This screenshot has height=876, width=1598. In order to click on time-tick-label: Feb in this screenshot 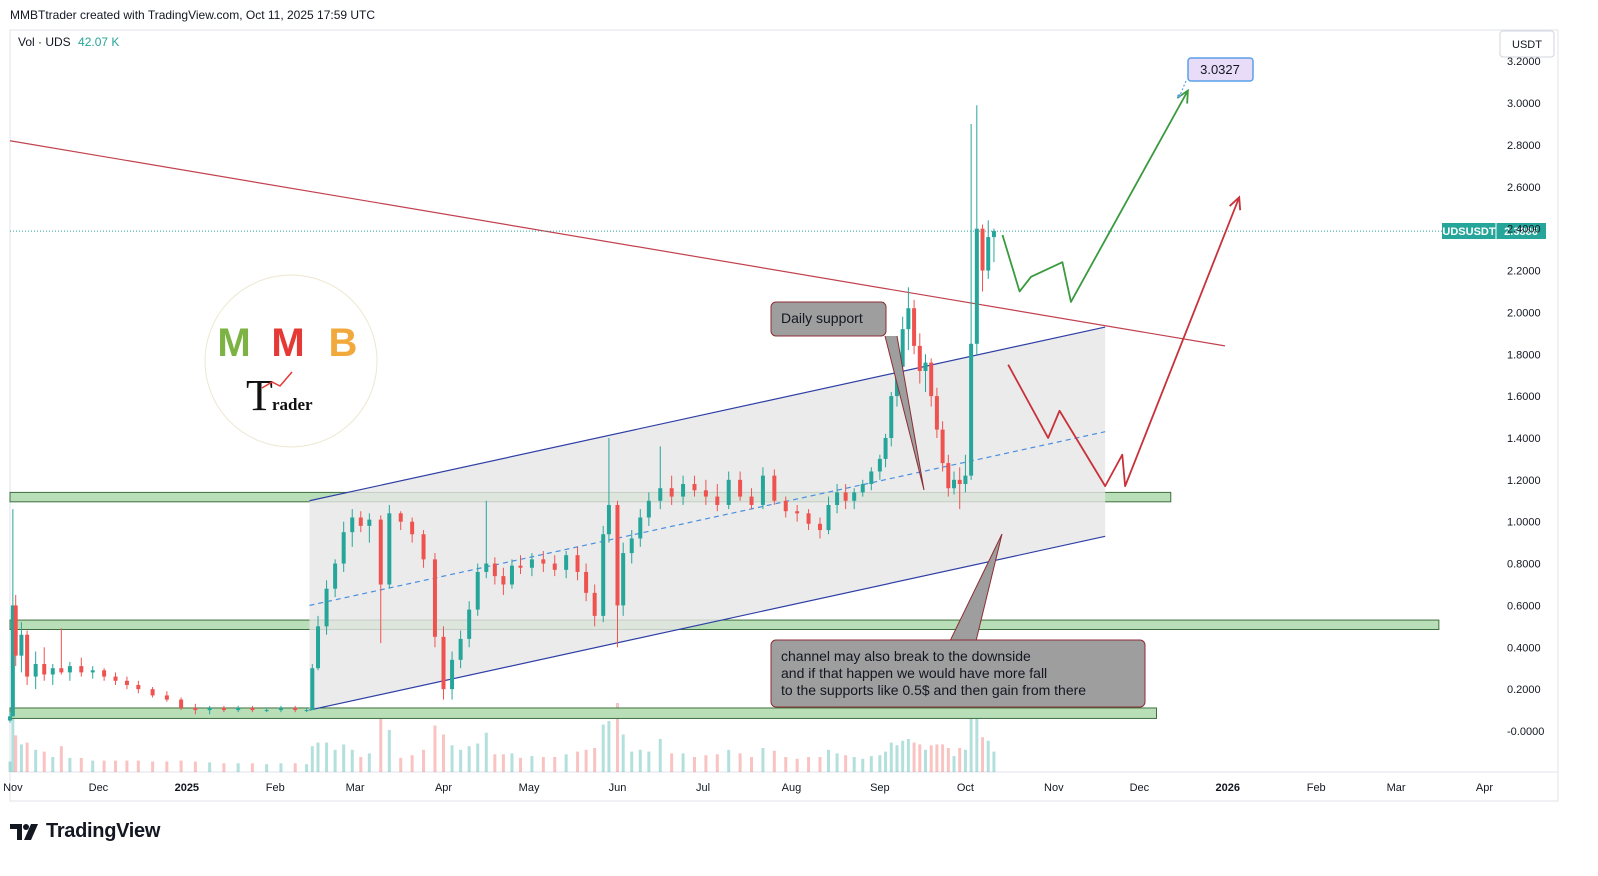, I will do `click(1316, 788)`.